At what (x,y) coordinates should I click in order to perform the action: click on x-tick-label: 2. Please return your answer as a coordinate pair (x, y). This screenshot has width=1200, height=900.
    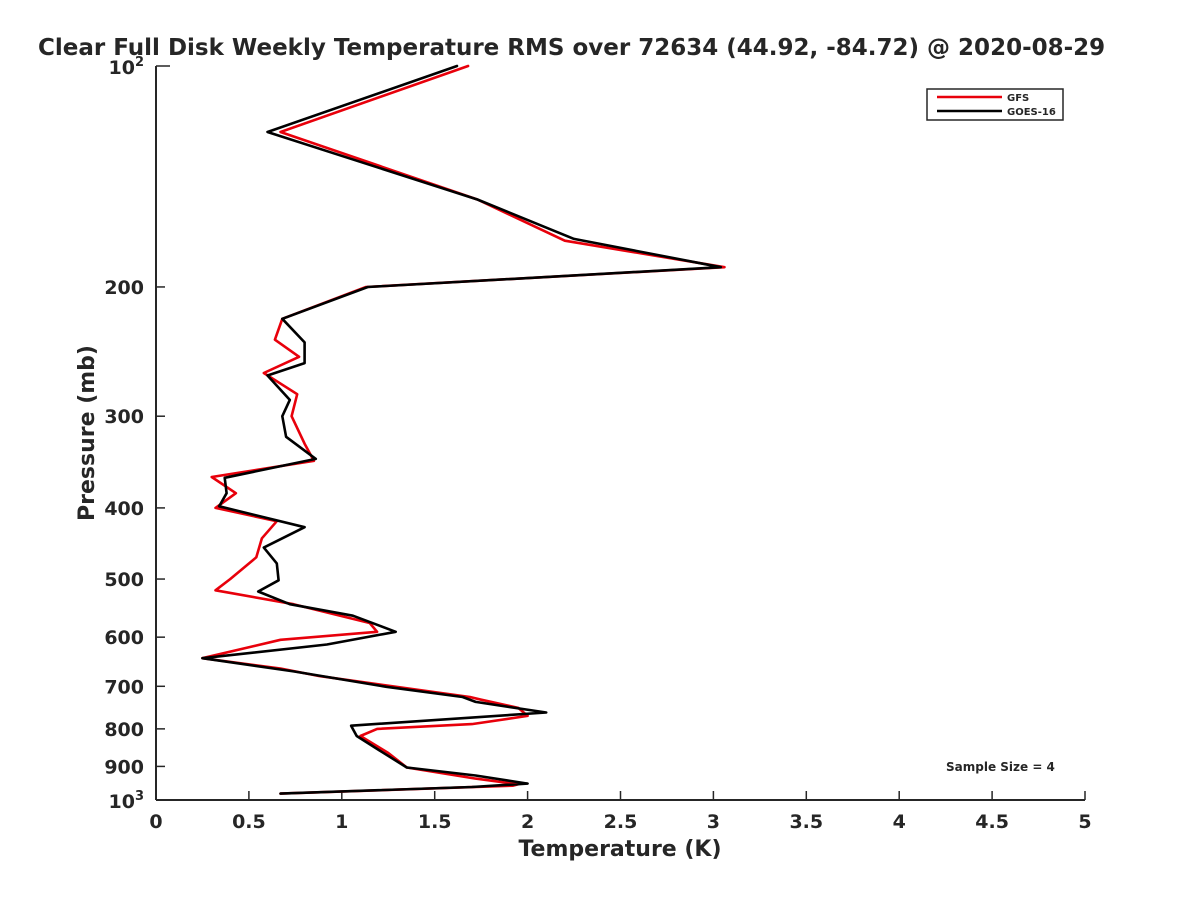
    Looking at the image, I should click on (527, 822).